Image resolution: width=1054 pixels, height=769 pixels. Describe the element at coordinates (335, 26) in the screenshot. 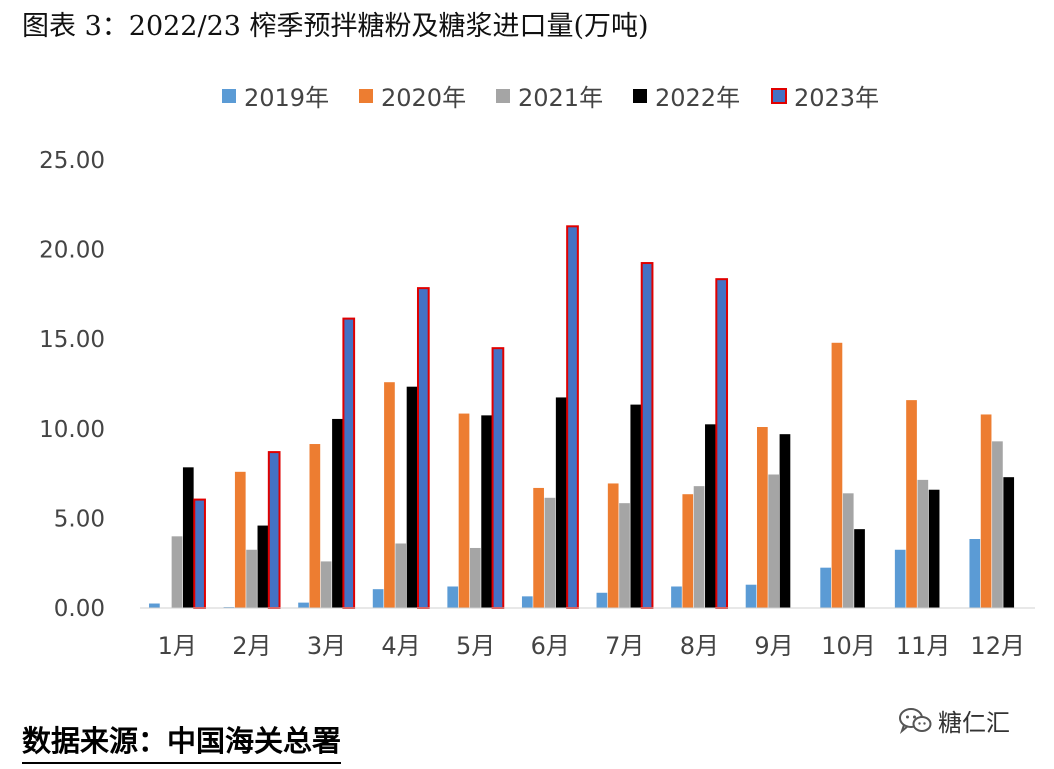

I see `figure-title: 图表 3：2022/23 榨季预拌糖粉及糖浆进口量(万吨)` at that location.